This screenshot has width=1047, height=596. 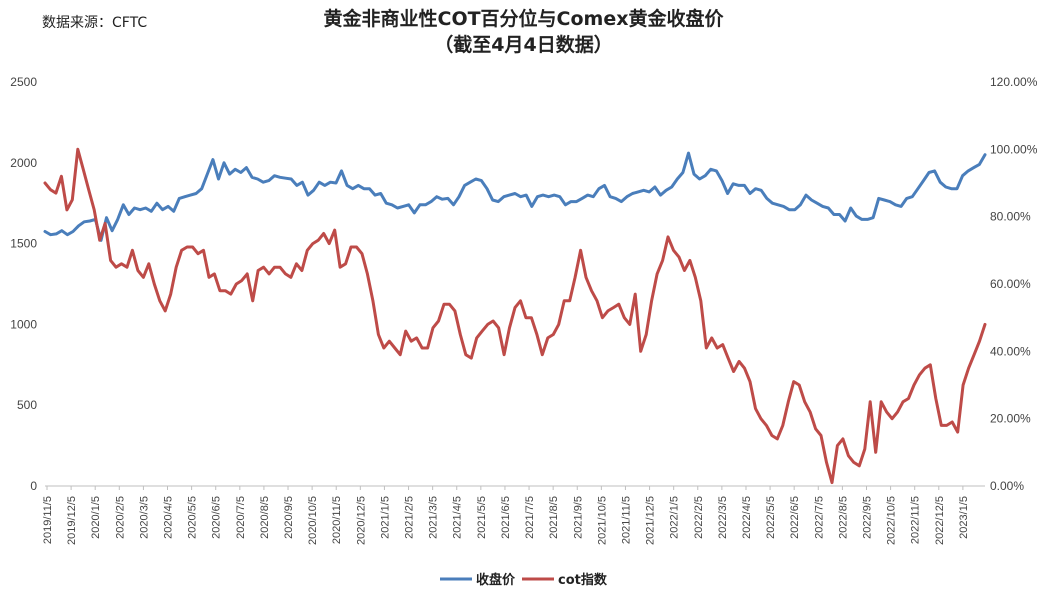 I want to click on y-right-tick-label: 0.00%, so click(x=1007, y=486).